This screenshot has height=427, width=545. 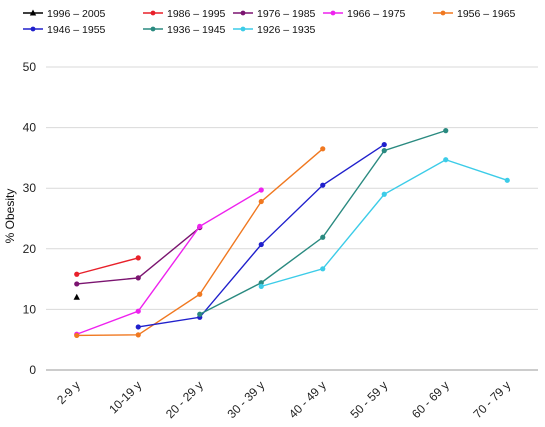 I want to click on y-axis-ticks: 0 10 20 30 40 50, so click(x=30, y=218).